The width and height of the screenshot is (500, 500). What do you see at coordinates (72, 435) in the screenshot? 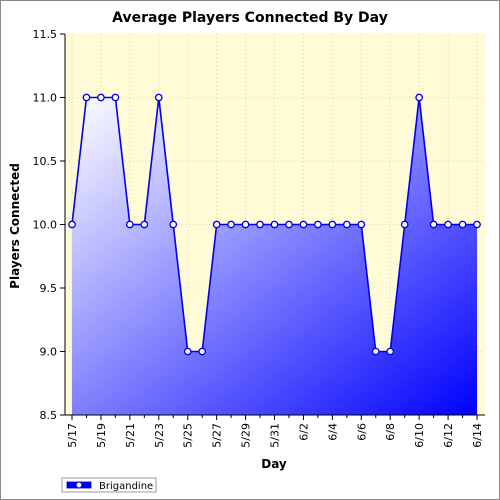
I see `x-tick-label: 5/17` at bounding box center [72, 435].